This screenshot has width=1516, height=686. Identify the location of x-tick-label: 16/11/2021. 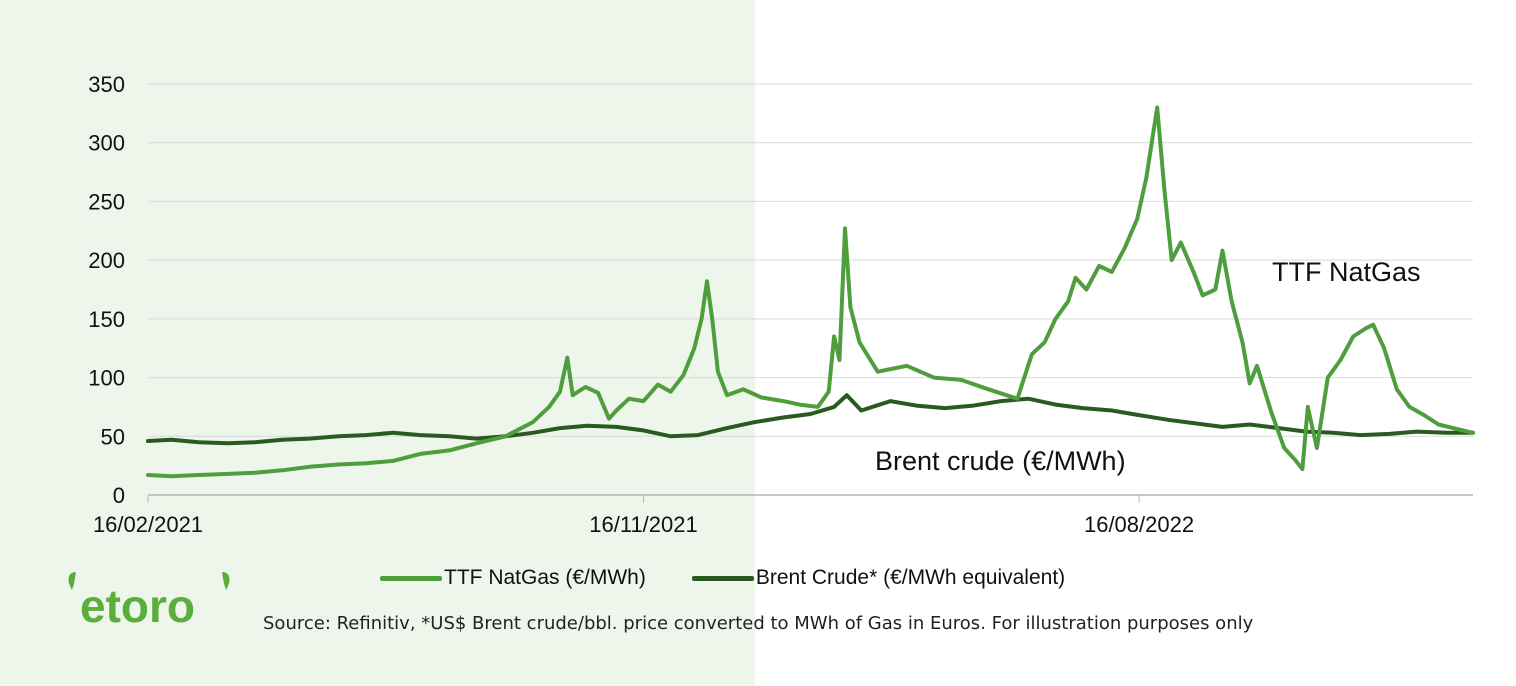
(643, 524).